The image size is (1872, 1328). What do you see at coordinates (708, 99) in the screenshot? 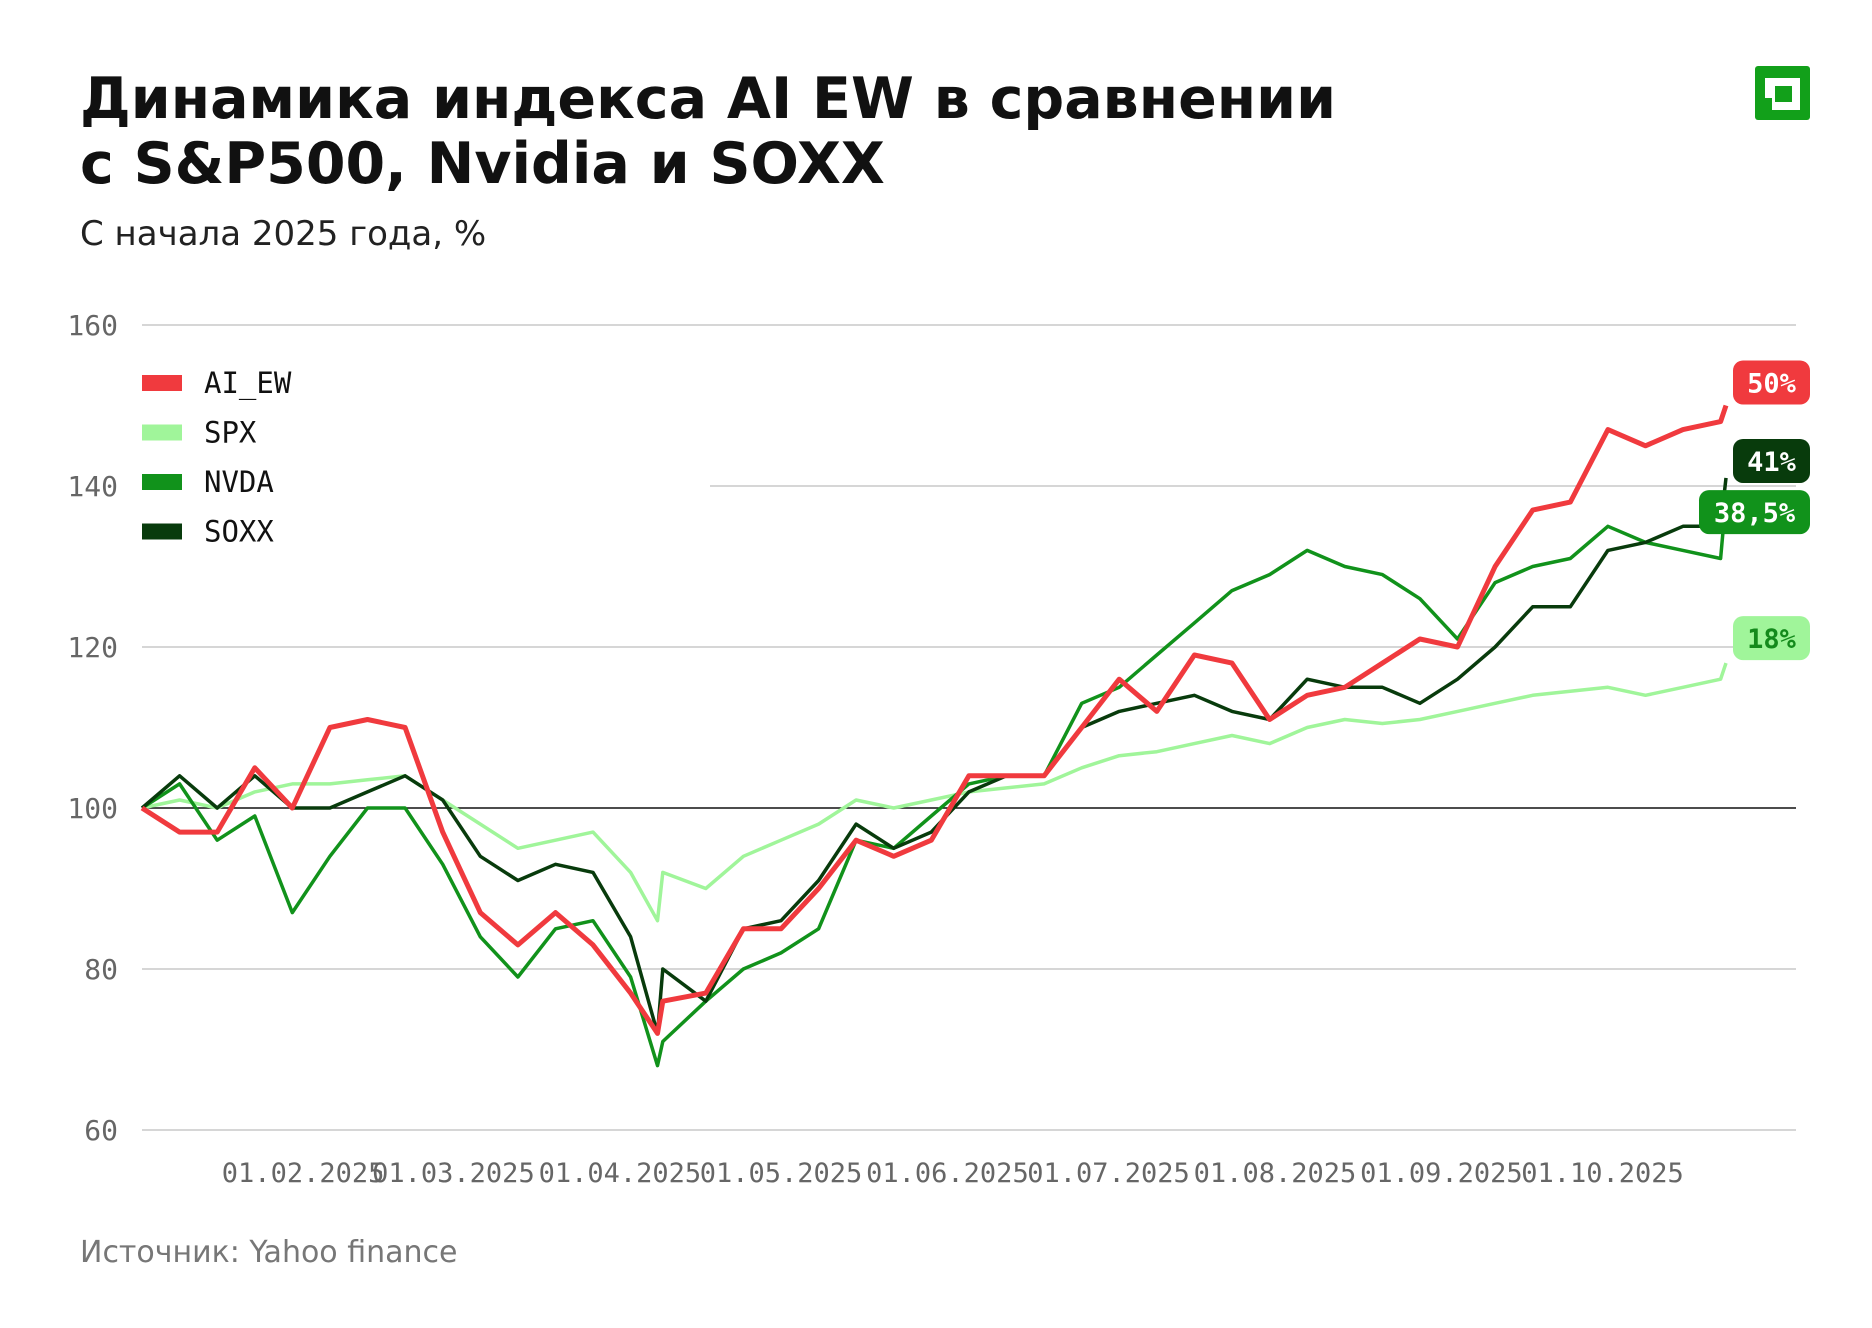
I see `chart-title: Динамика индекса AI EW в сравнении` at bounding box center [708, 99].